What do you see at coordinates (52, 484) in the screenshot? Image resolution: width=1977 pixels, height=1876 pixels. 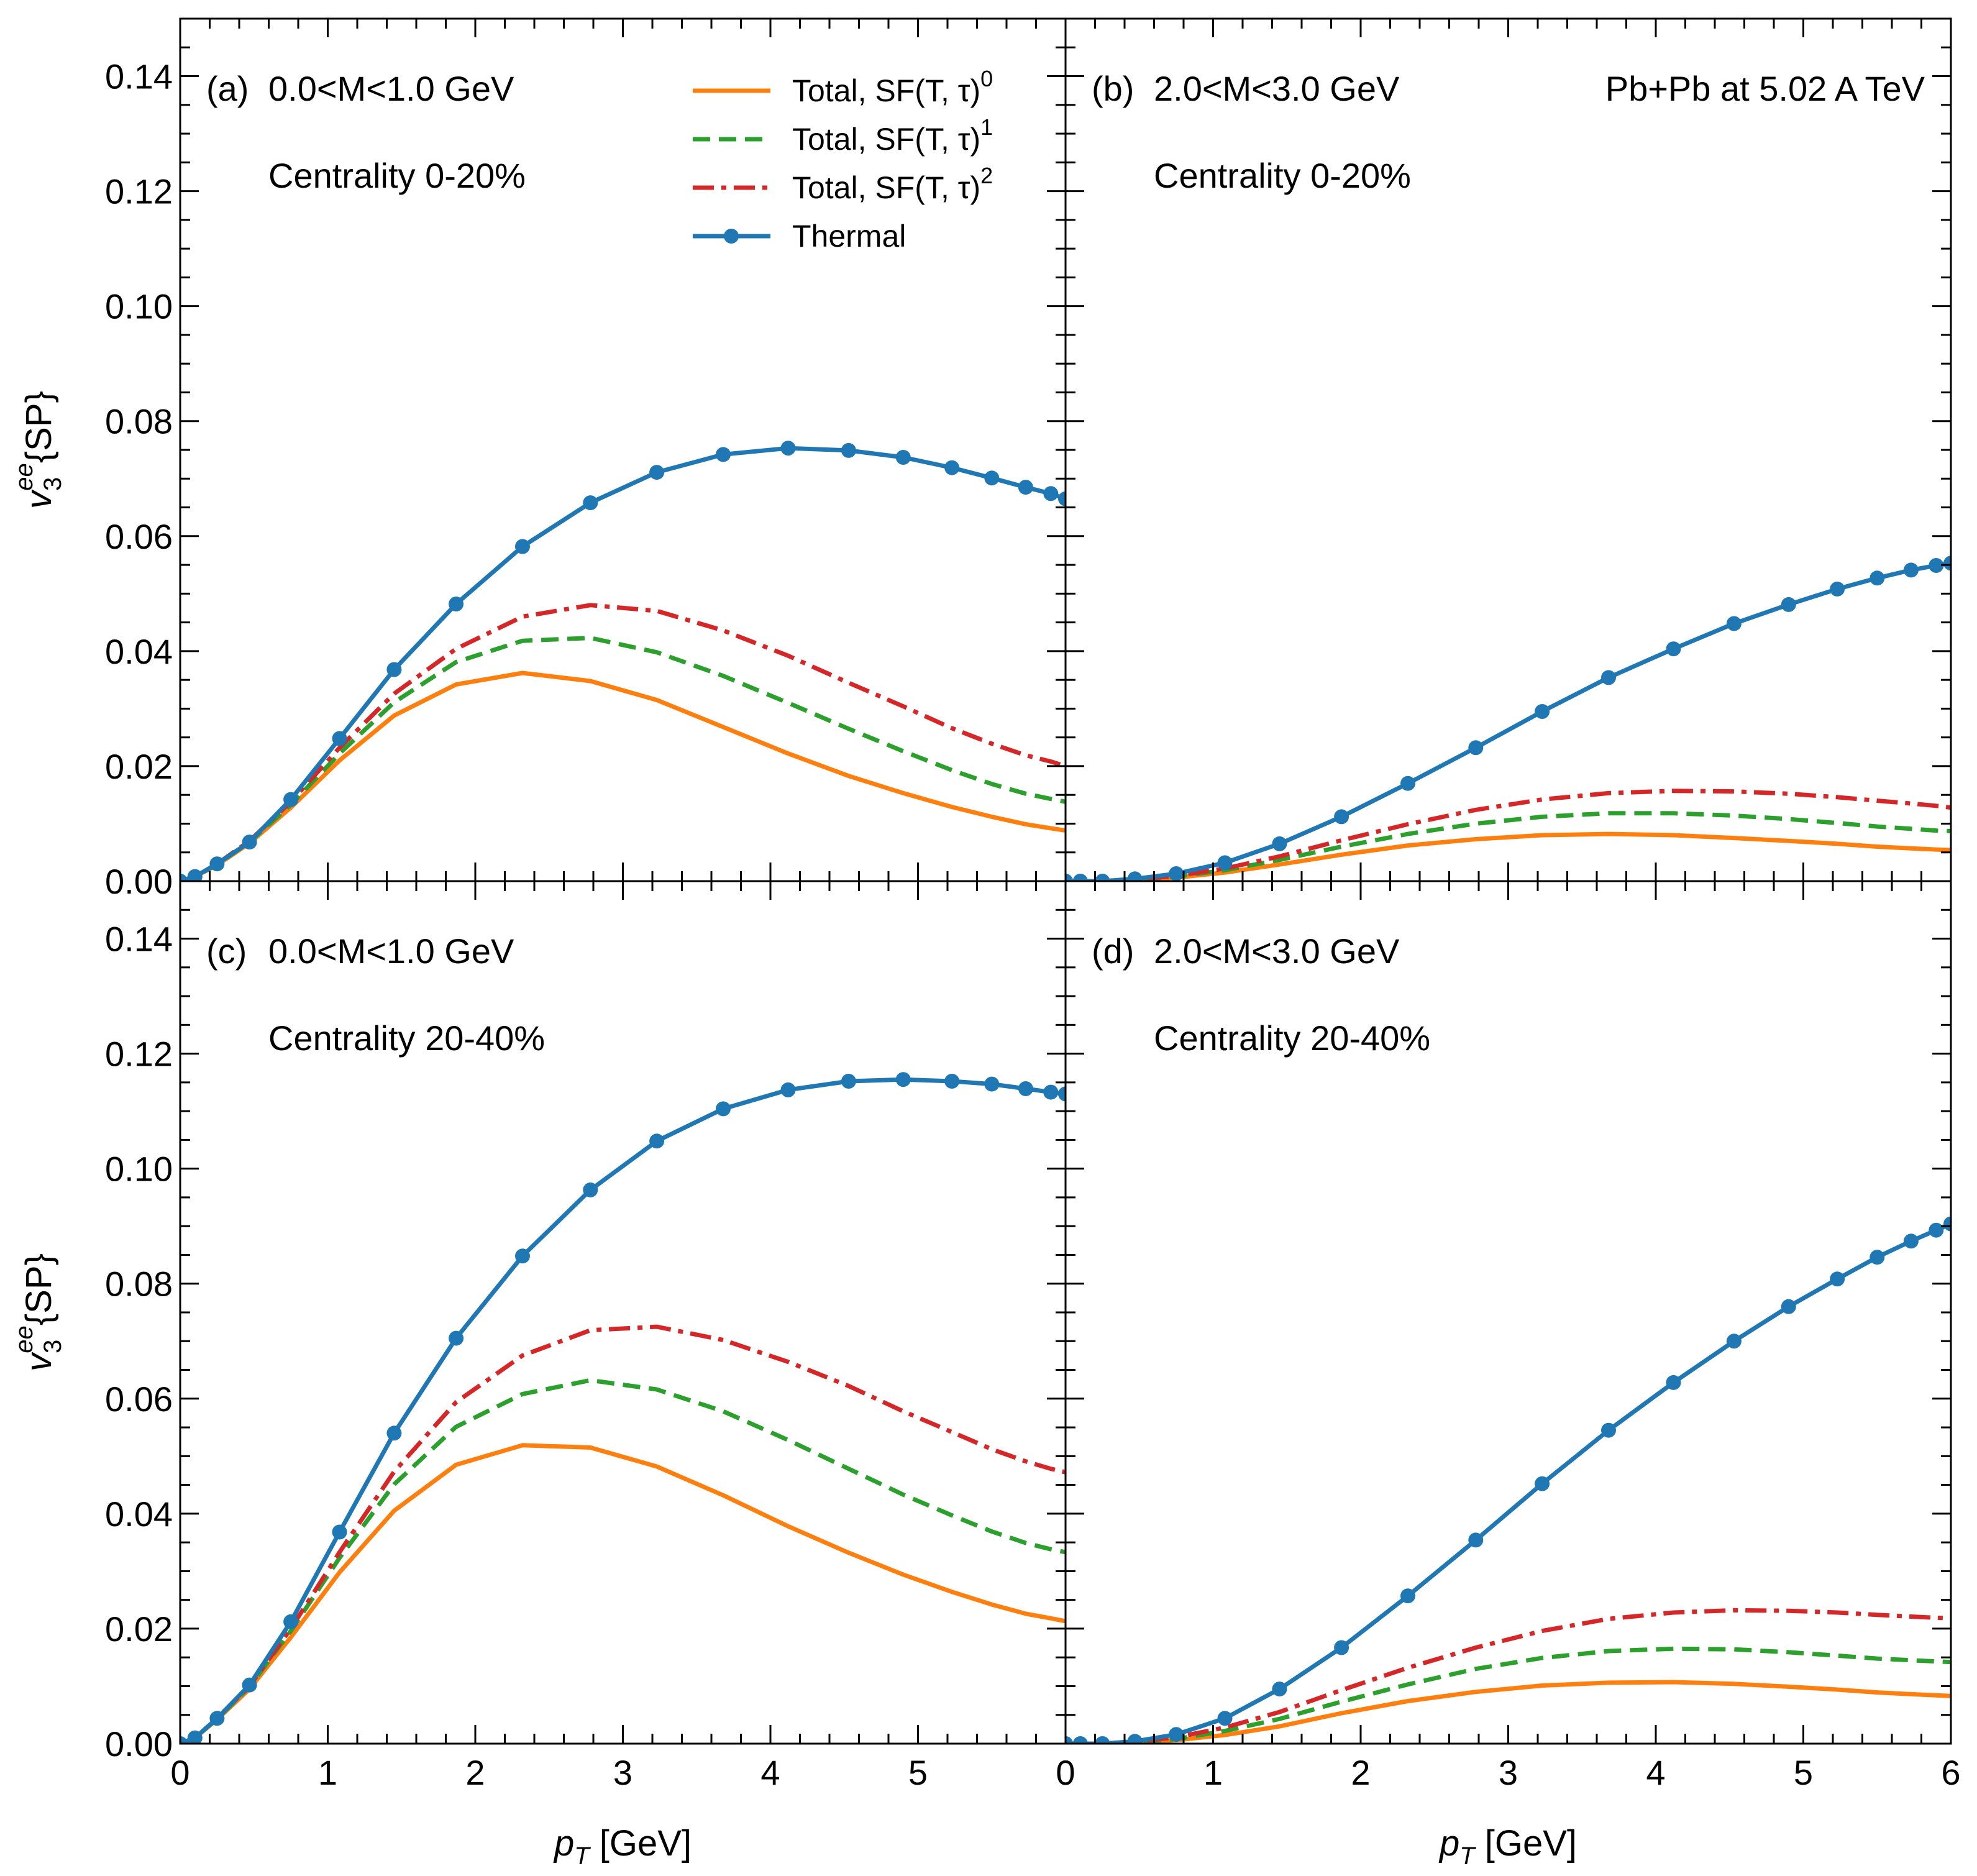 I see `y-axis-title-sub-top: 3` at bounding box center [52, 484].